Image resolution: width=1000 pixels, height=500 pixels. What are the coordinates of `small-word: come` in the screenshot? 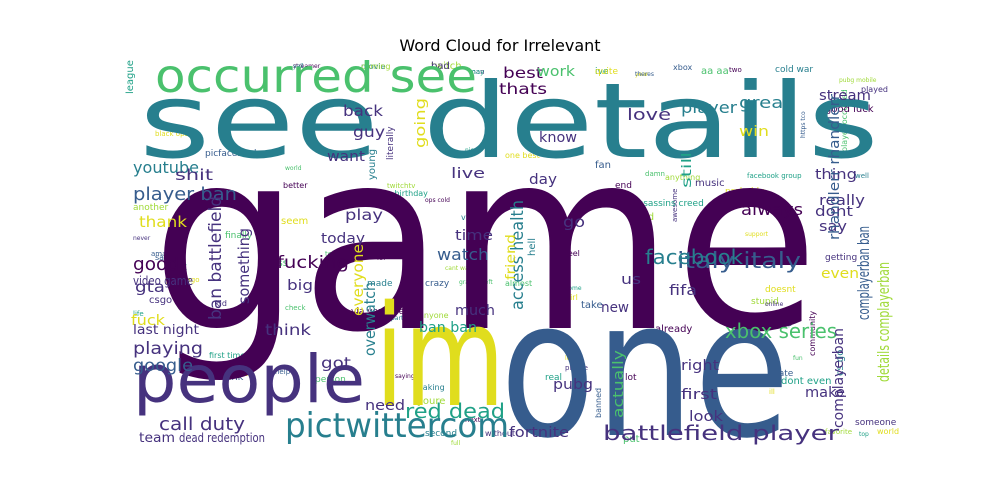 It's located at (573, 288).